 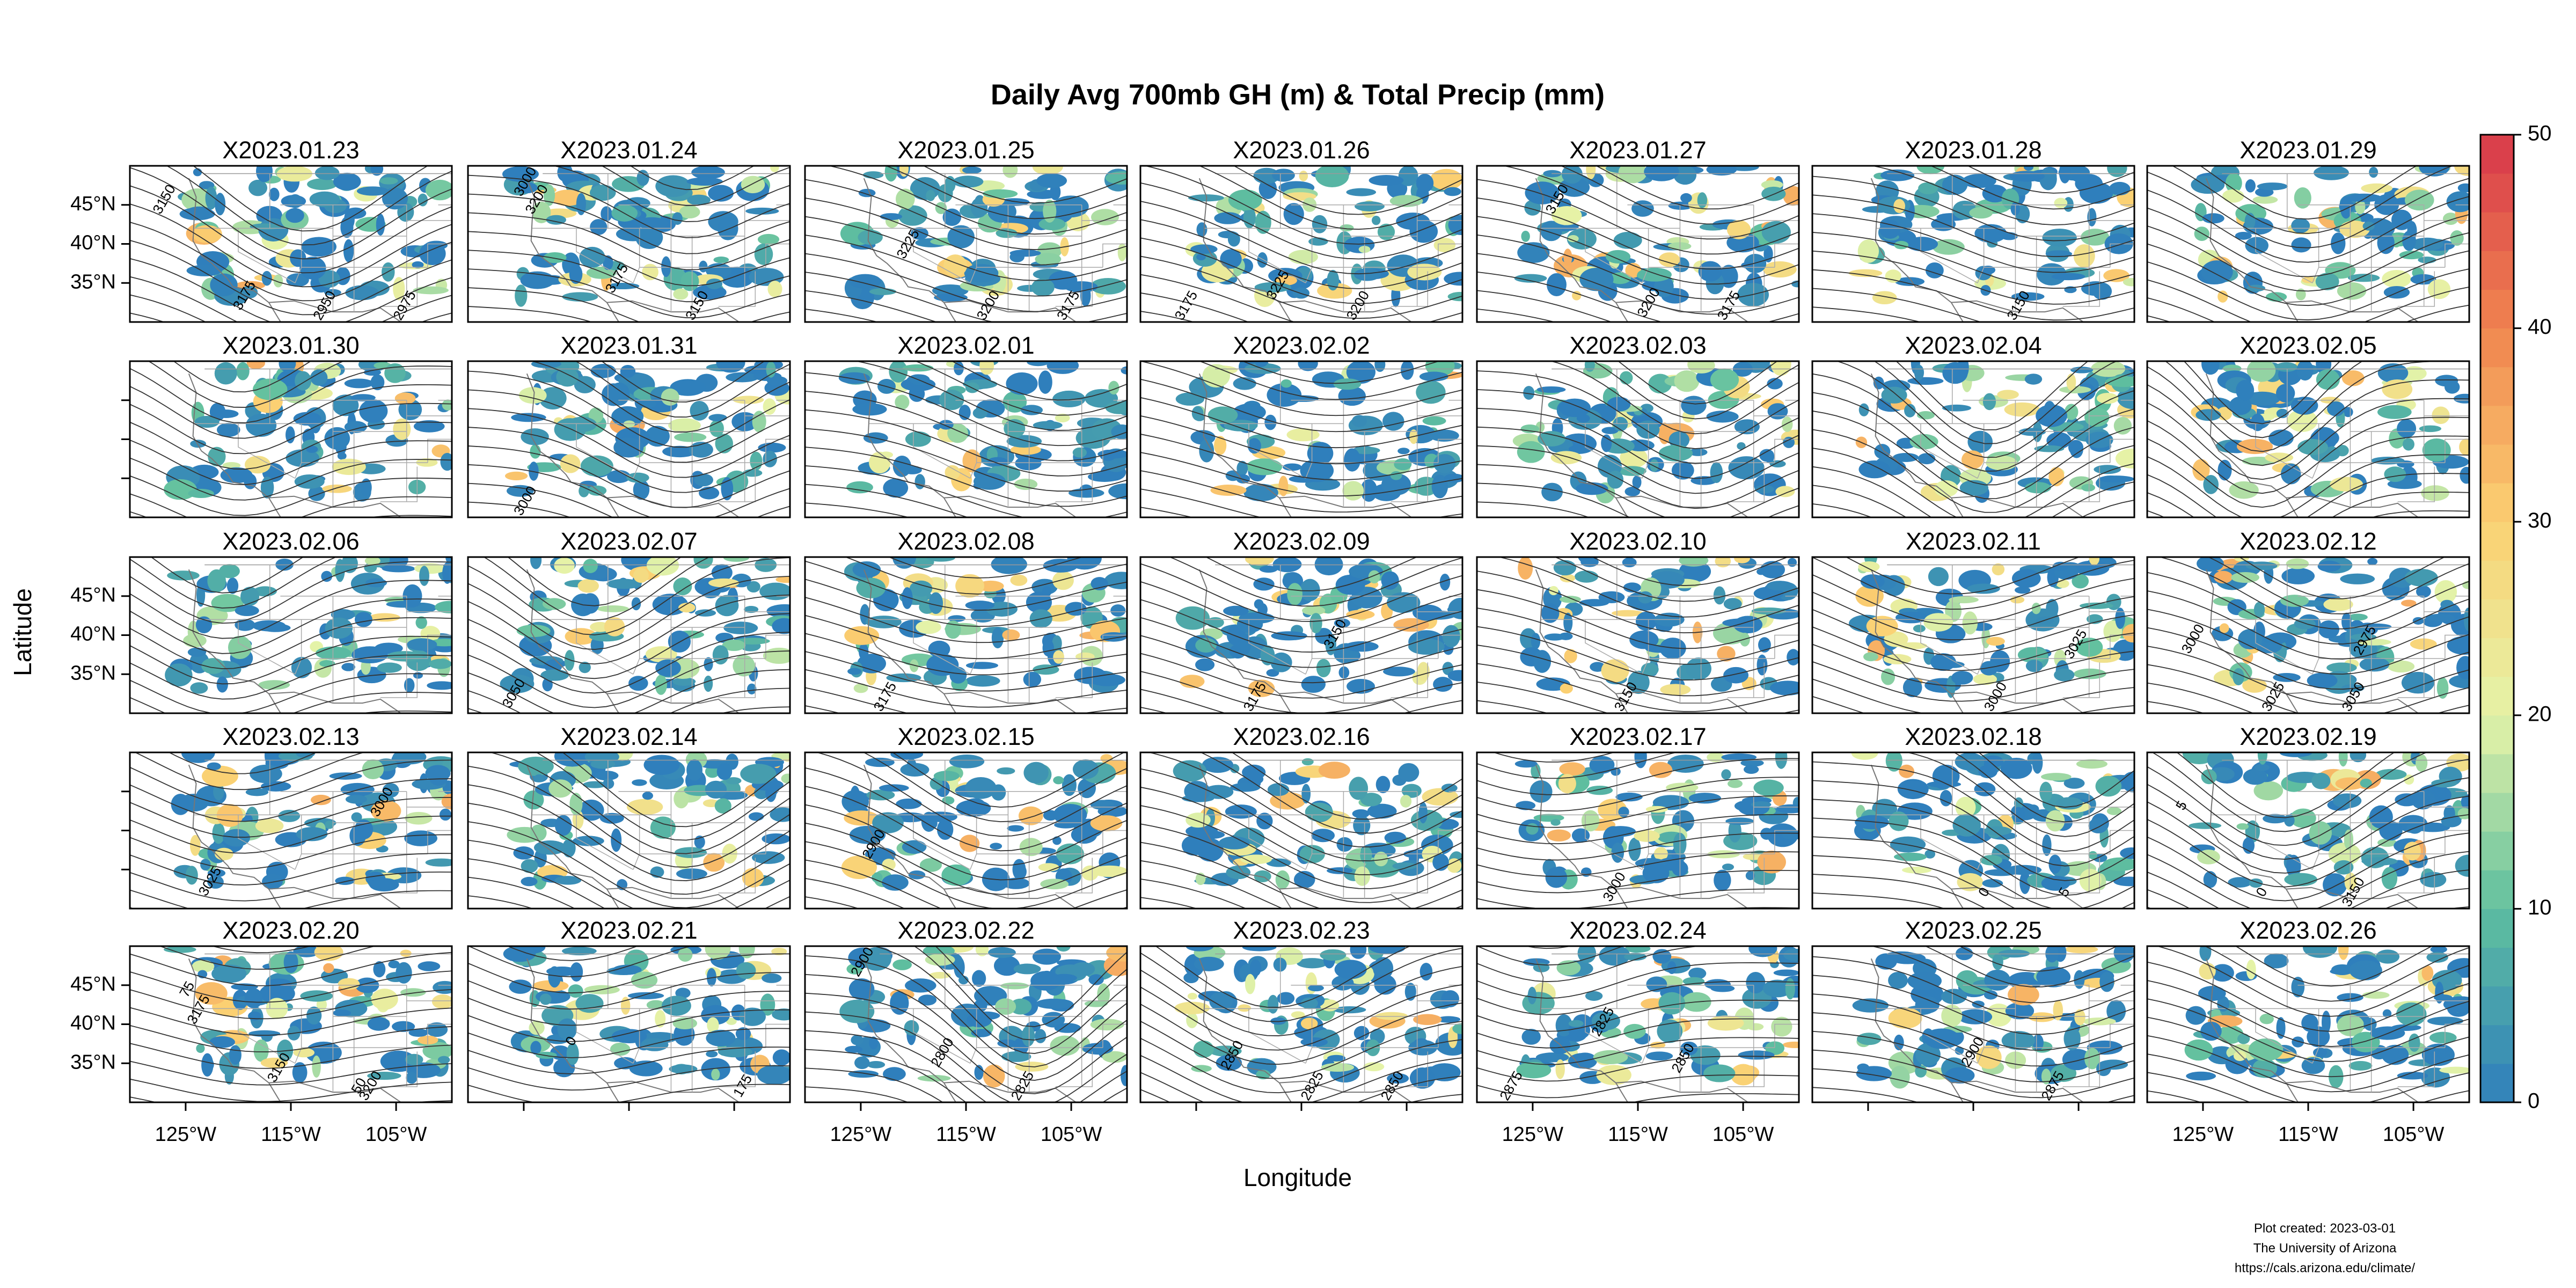 What do you see at coordinates (290, 150) in the screenshot?
I see `panel-title: X2023.01.23` at bounding box center [290, 150].